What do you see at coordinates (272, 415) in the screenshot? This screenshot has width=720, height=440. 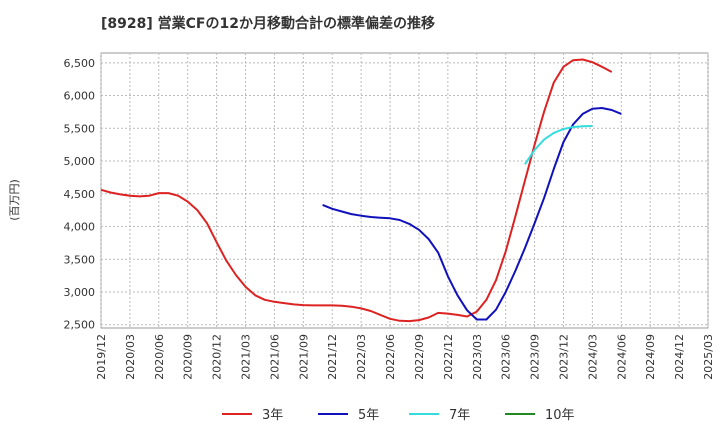 I see `legend-label: 3年` at bounding box center [272, 415].